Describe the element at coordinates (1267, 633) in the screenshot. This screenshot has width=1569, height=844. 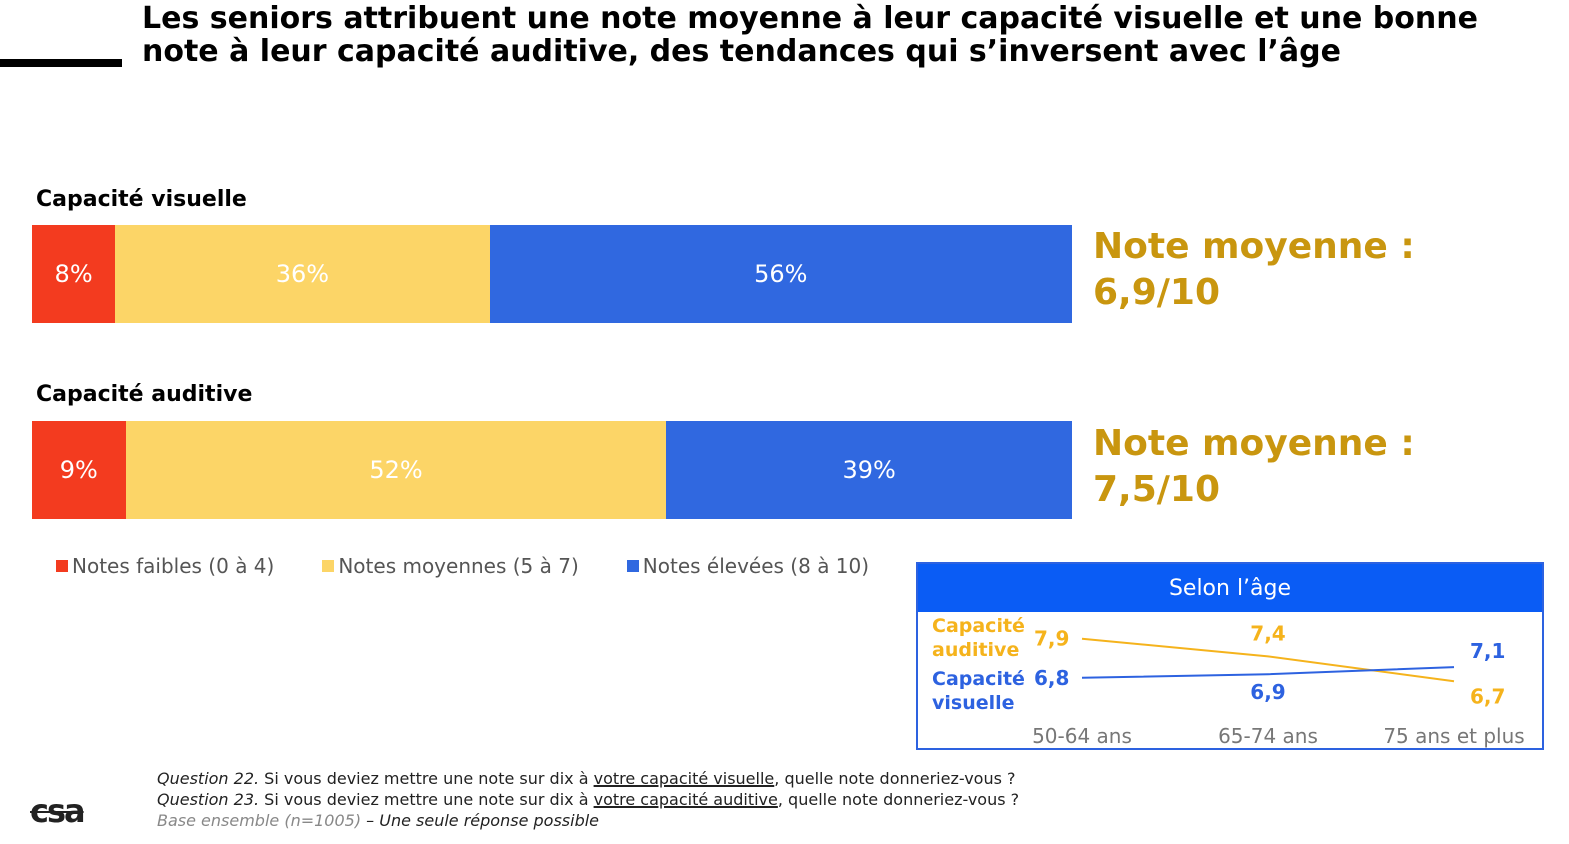
I see `point-value-label: 7,4` at that location.